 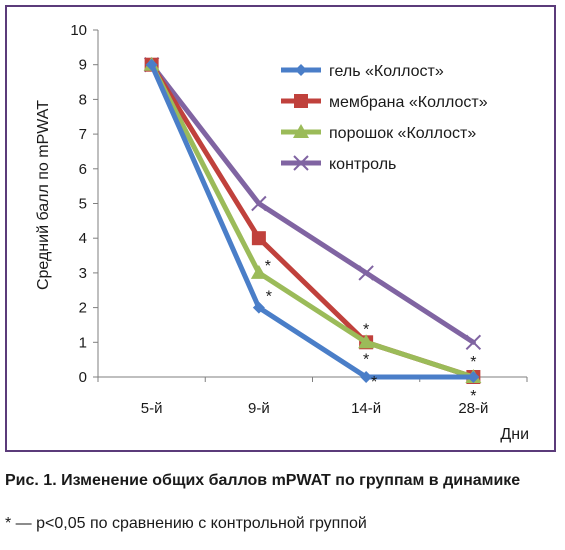 What do you see at coordinates (83, 273) in the screenshot?
I see `y-tick-label: 3` at bounding box center [83, 273].